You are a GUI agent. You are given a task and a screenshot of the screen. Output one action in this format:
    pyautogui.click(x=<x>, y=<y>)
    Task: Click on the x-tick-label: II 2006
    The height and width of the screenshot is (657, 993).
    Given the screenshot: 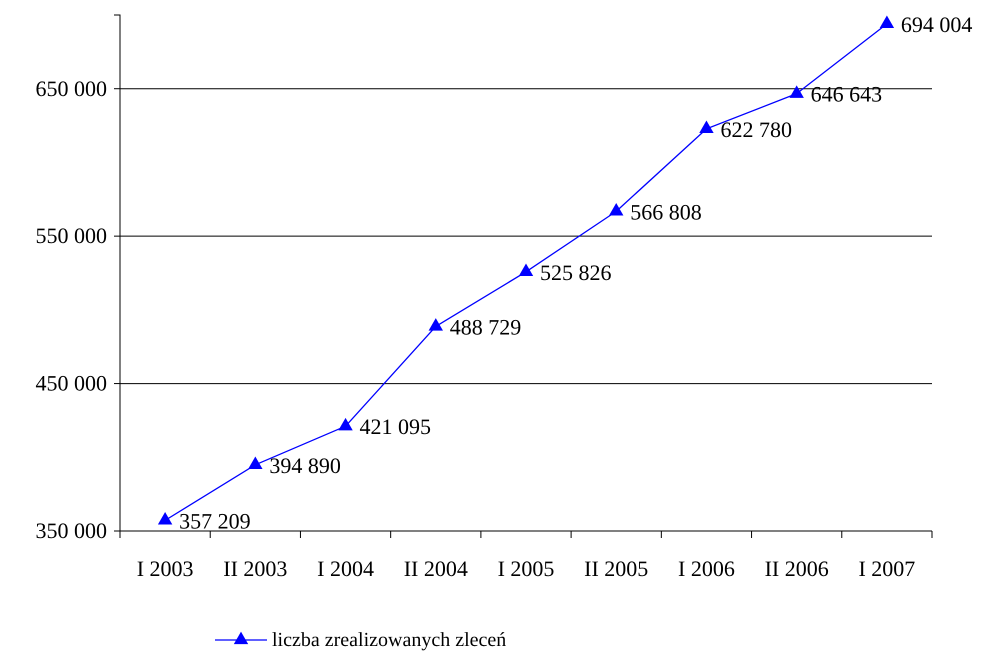 What is the action you would take?
    pyautogui.click(x=796, y=568)
    